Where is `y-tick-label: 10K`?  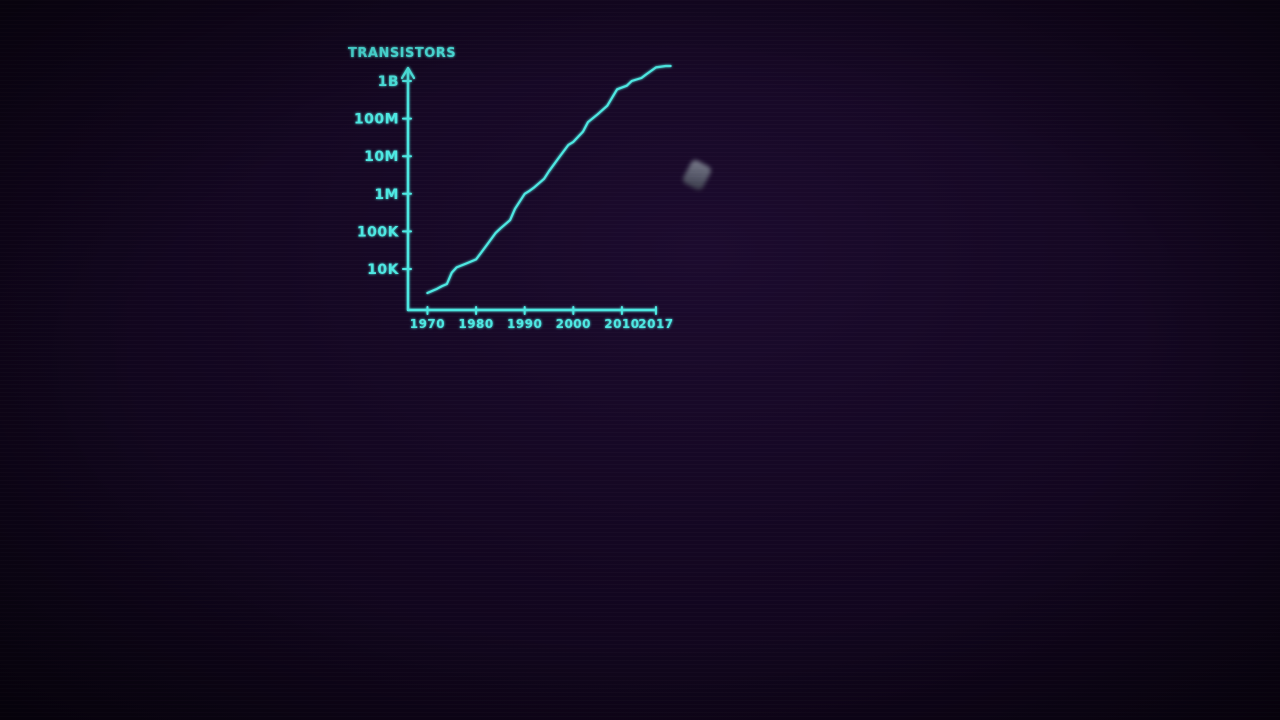
y-tick-label: 10K is located at coordinates (383, 270).